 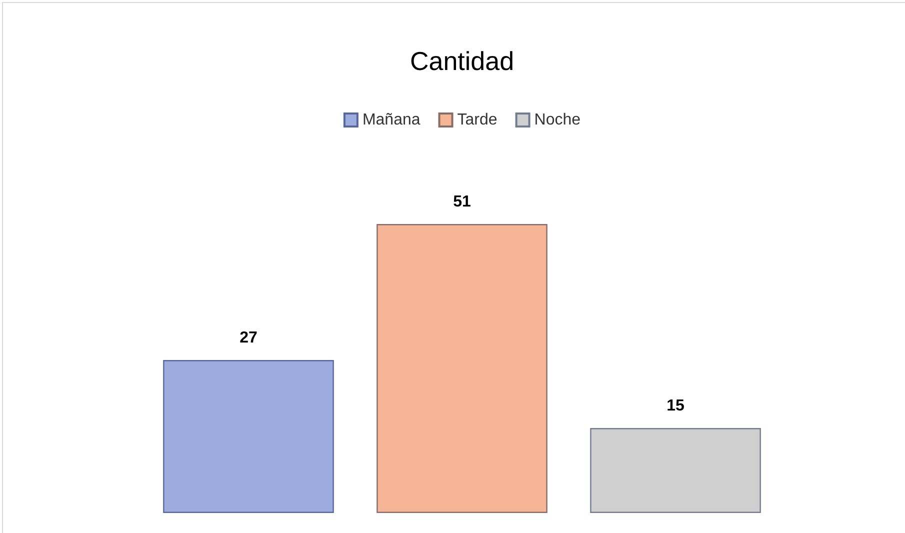 What do you see at coordinates (477, 120) in the screenshot?
I see `legend-label: Tarde` at bounding box center [477, 120].